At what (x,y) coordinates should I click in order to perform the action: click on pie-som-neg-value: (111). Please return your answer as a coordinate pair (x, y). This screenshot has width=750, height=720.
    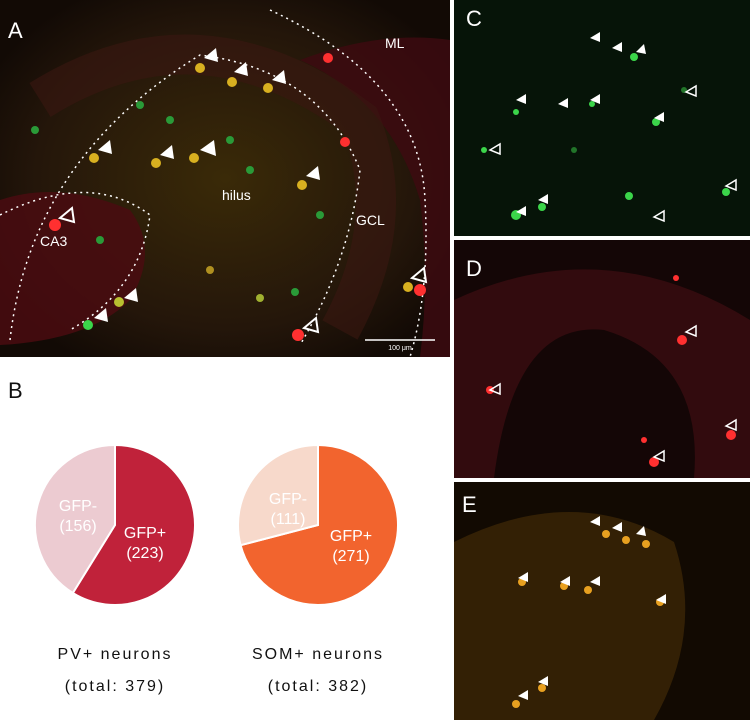
    Looking at the image, I should click on (288, 519).